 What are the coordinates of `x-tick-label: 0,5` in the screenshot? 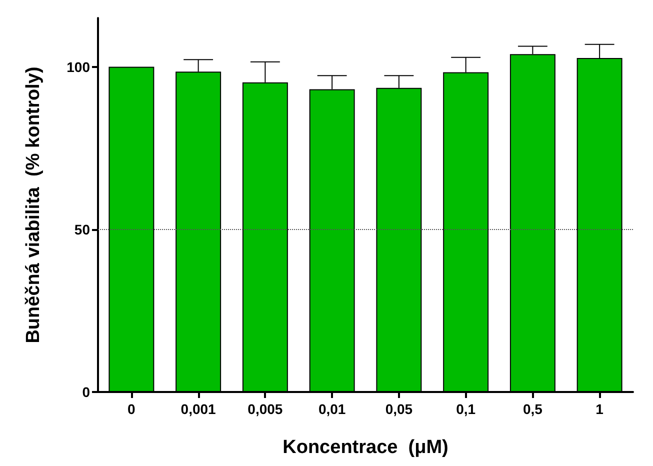 It's located at (532, 409).